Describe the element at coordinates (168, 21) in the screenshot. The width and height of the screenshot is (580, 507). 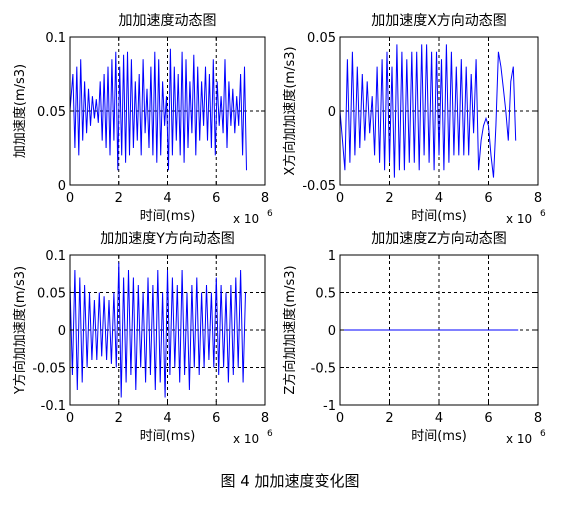
I see `chart-title: 加加速度动态图` at that location.